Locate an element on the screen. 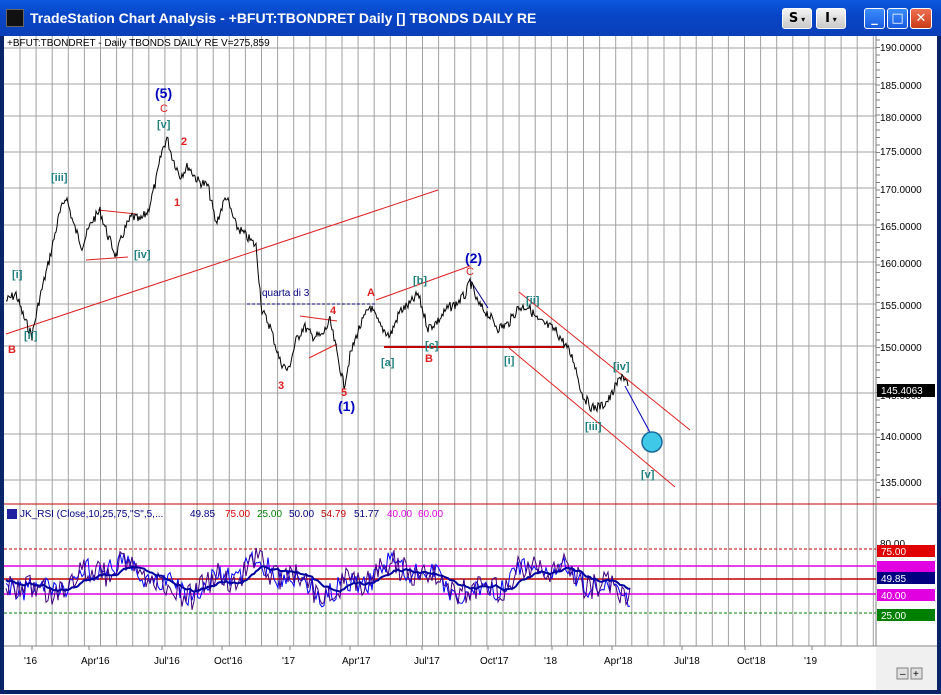 This screenshot has height=695, width=941. rsi-75-box is located at coordinates (906, 551).